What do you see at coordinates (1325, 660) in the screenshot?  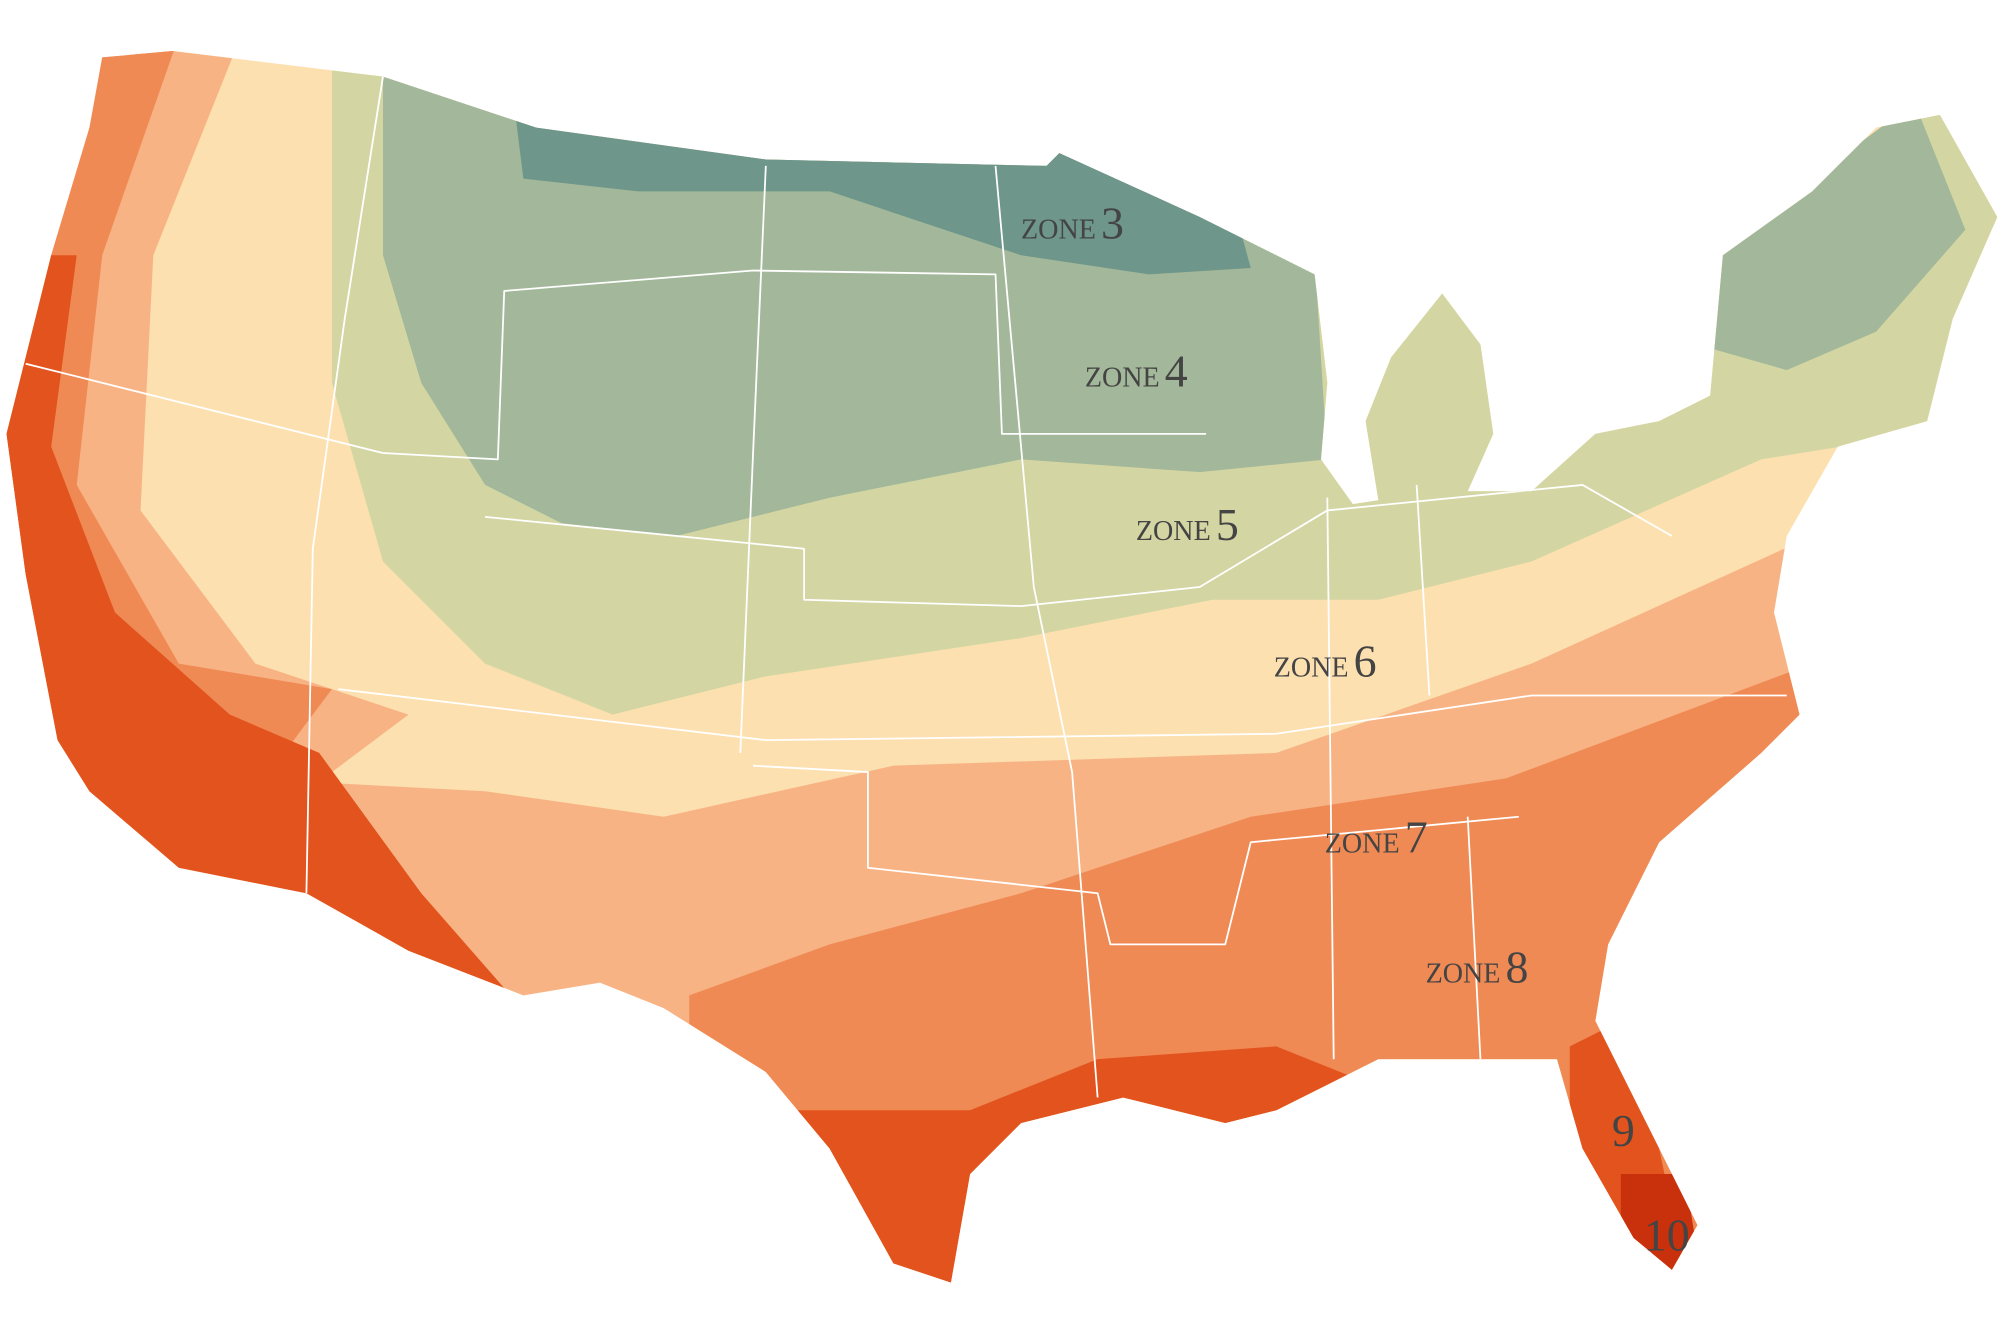 I see `zone-label: ZONE 6` at bounding box center [1325, 660].